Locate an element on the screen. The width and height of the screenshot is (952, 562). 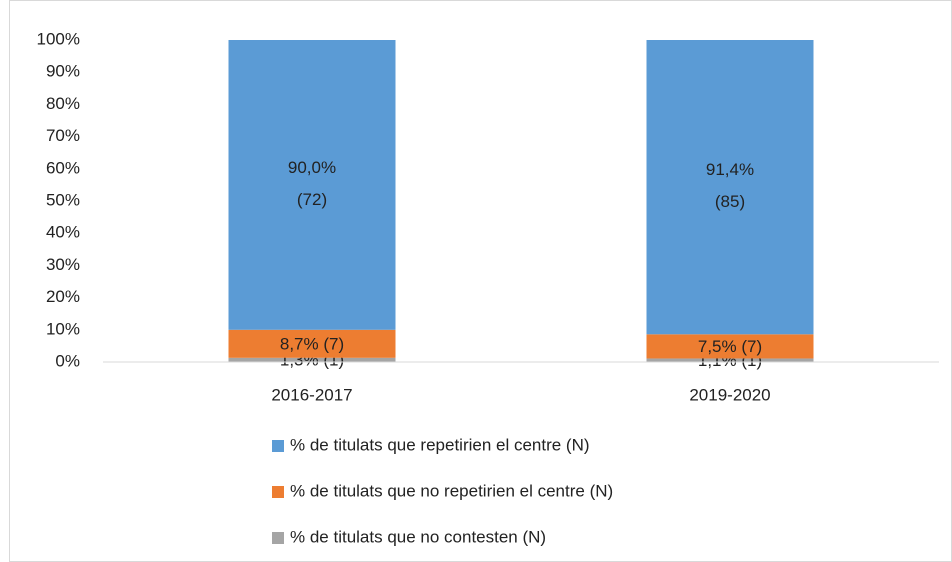
y-tick-label: 40% is located at coordinates (63, 232).